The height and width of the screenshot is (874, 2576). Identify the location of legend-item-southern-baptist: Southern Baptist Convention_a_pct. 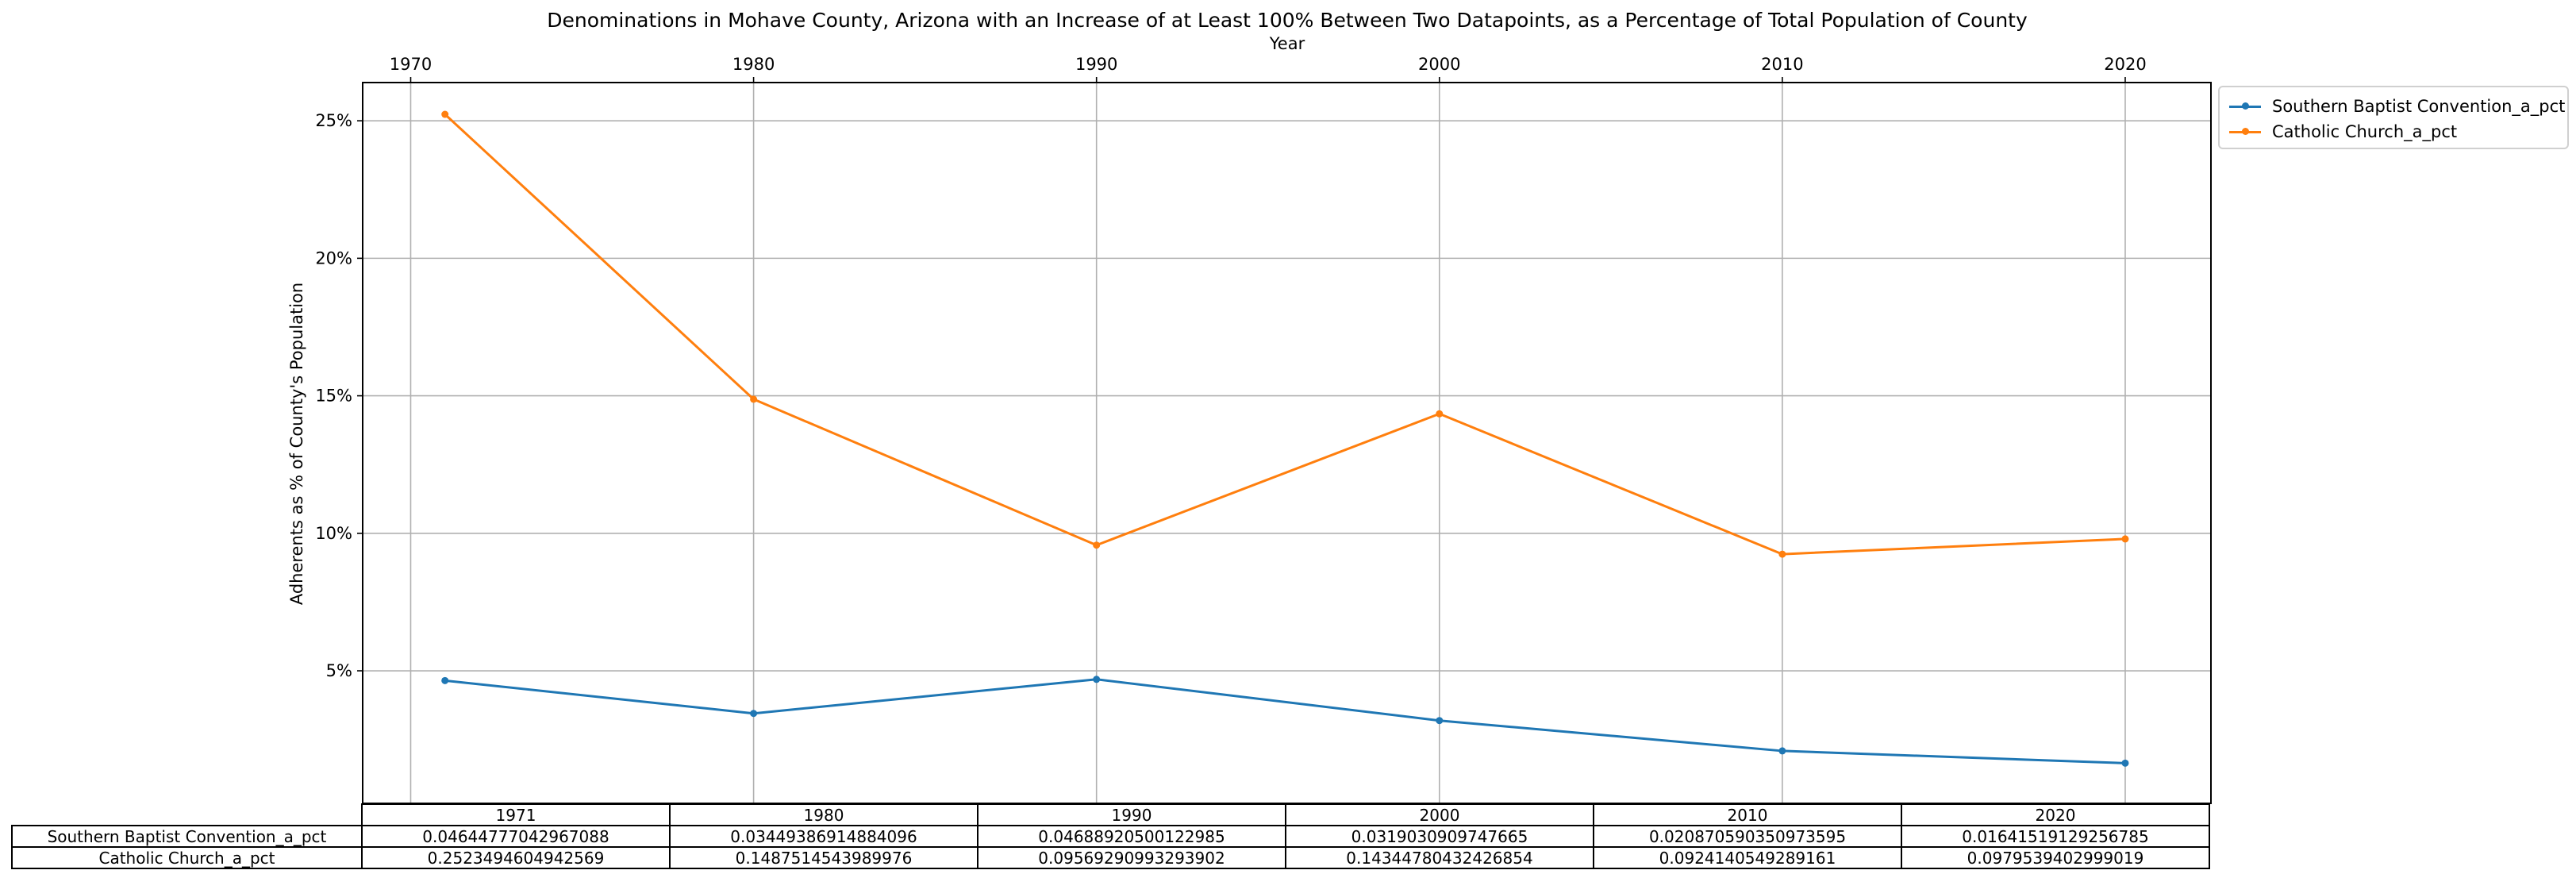
(2397, 106).